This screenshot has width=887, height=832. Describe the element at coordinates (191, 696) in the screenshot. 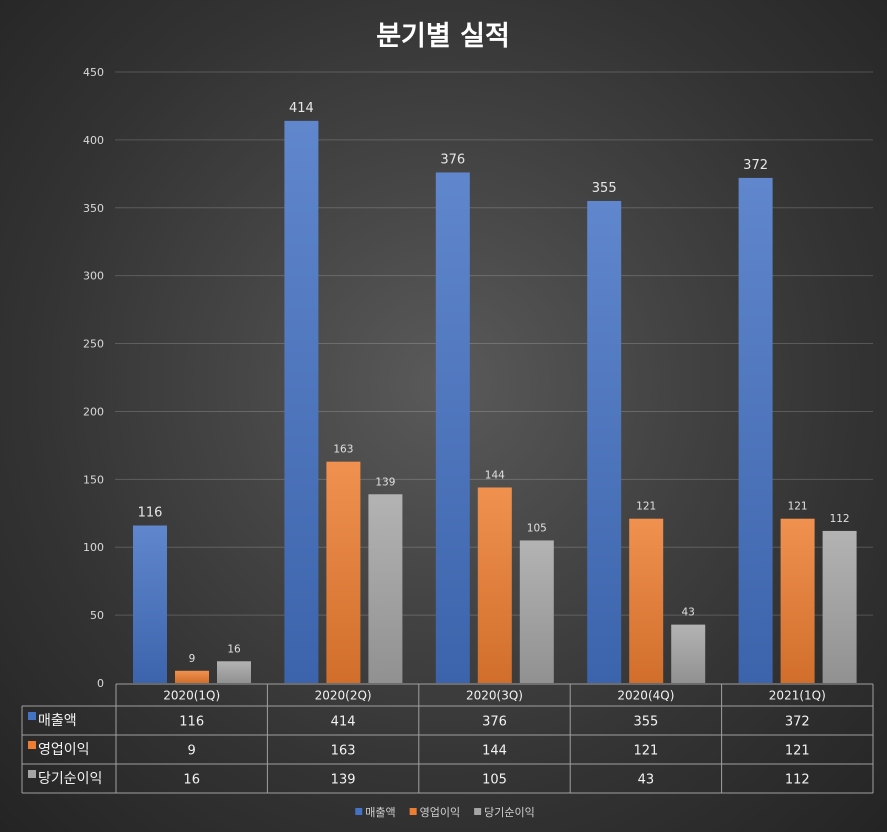

I see `table-header-category: 2020(1Q)` at that location.